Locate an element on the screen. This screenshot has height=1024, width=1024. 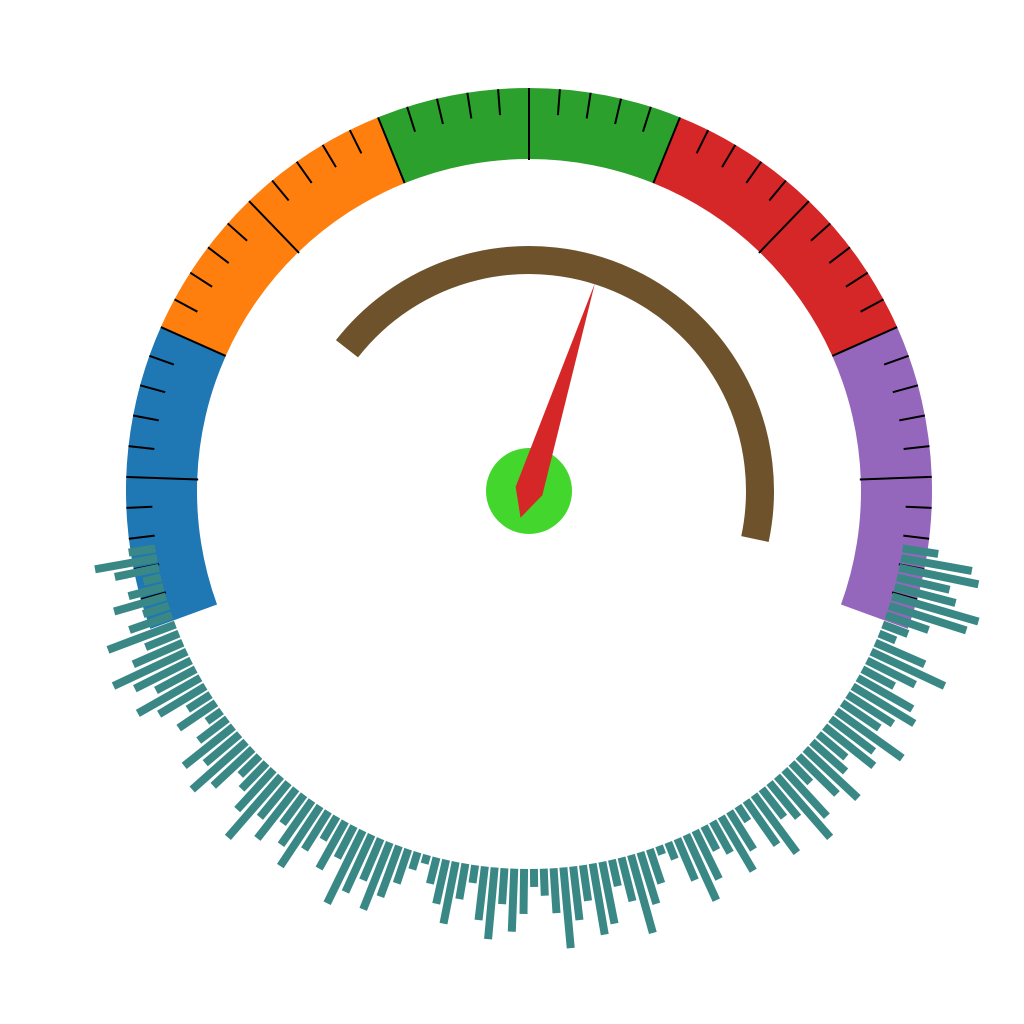
needle-layer is located at coordinates (540, 408).